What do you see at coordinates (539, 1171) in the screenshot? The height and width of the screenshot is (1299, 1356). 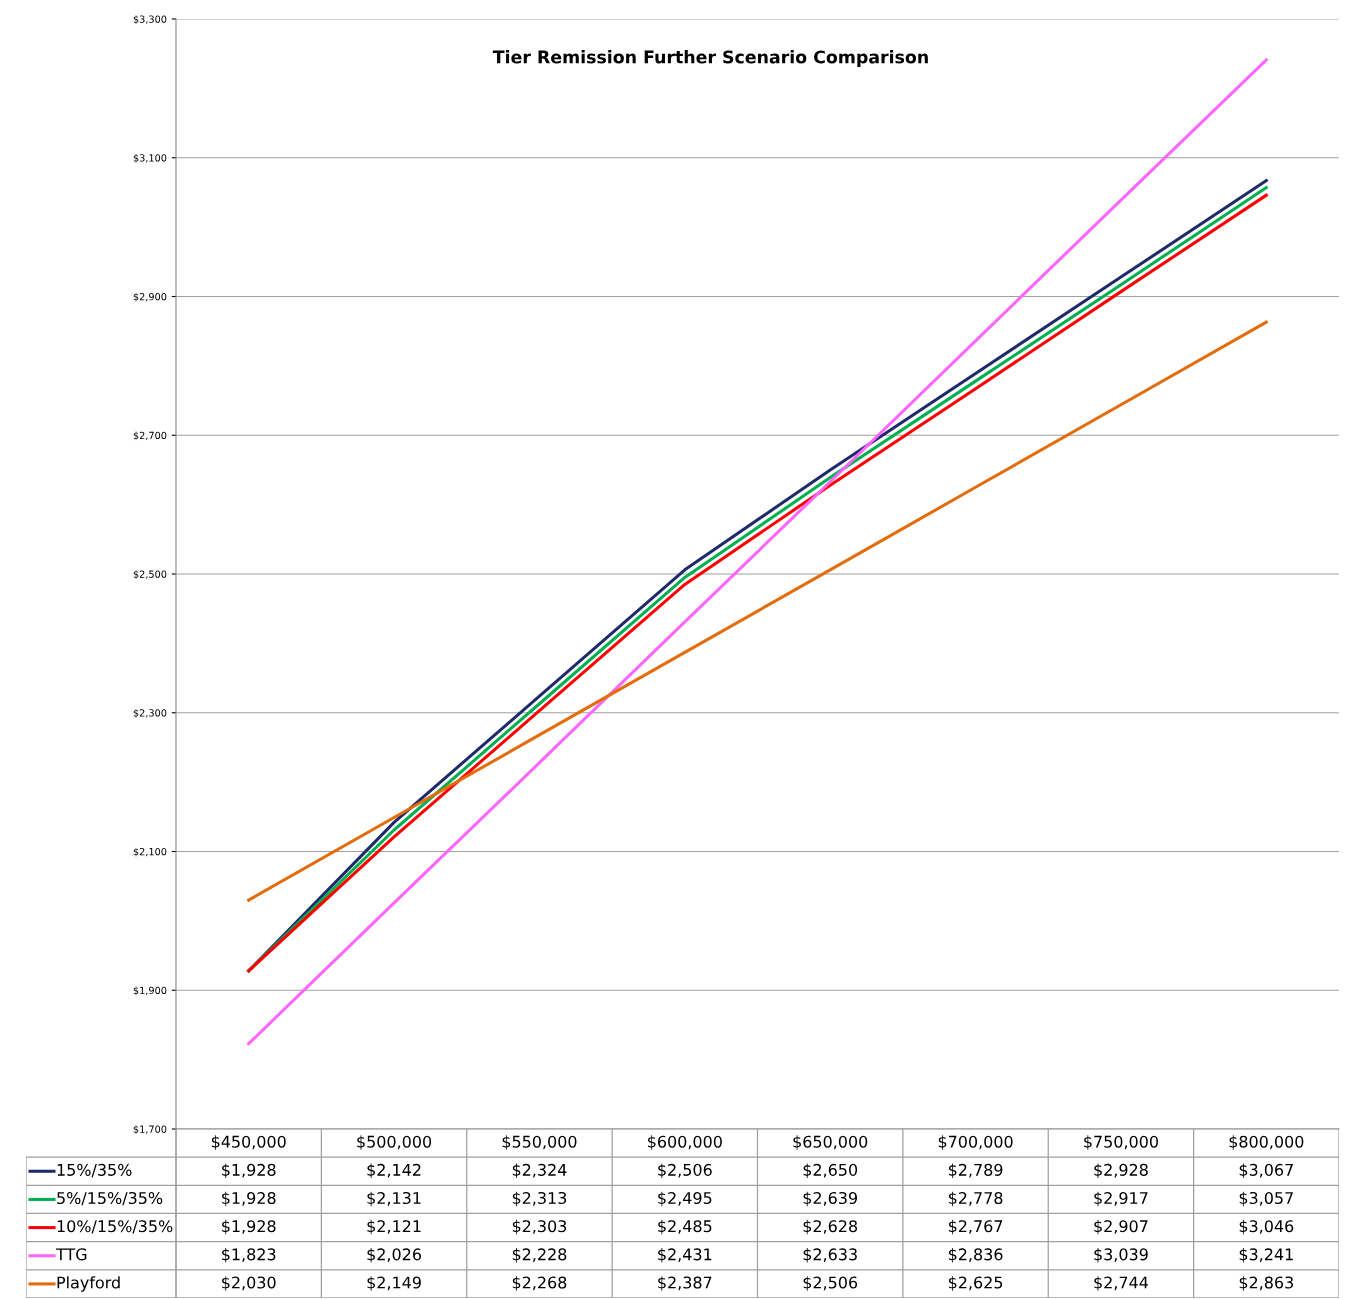 I see `data-label: $2,324` at bounding box center [539, 1171].